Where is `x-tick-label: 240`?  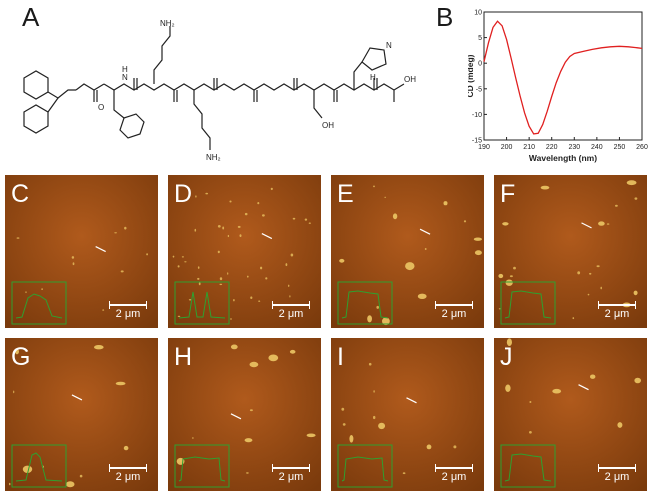
x-tick-label: 240 is located at coordinates (597, 147).